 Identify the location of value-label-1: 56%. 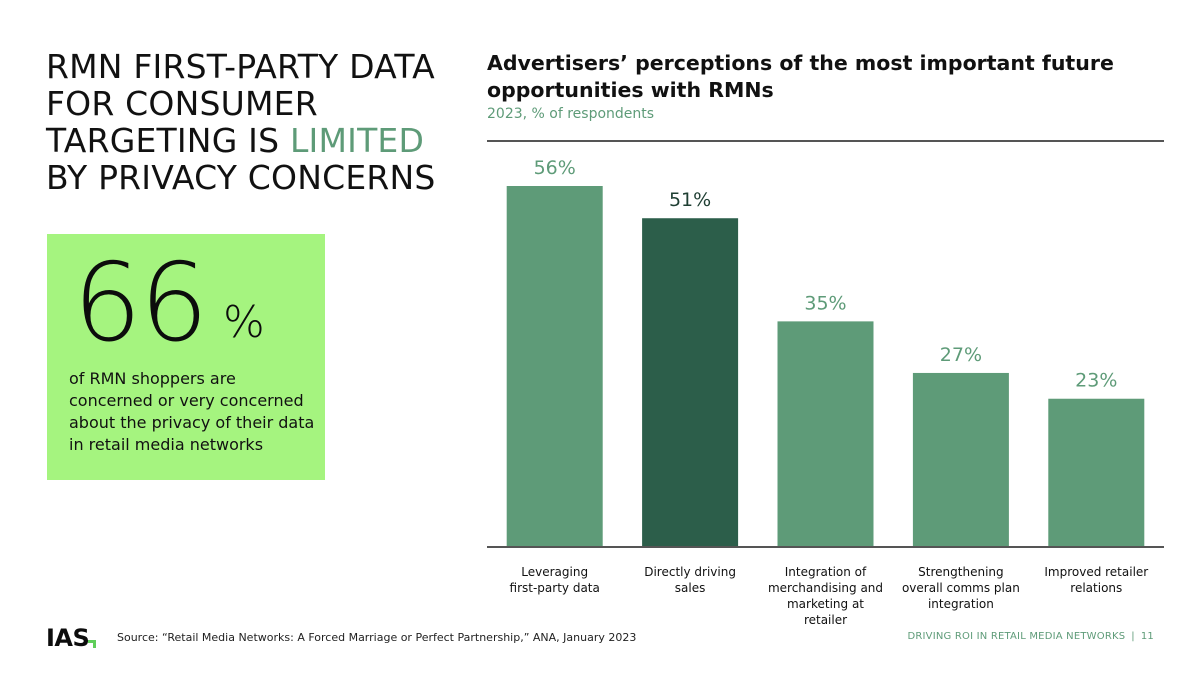
(555, 168).